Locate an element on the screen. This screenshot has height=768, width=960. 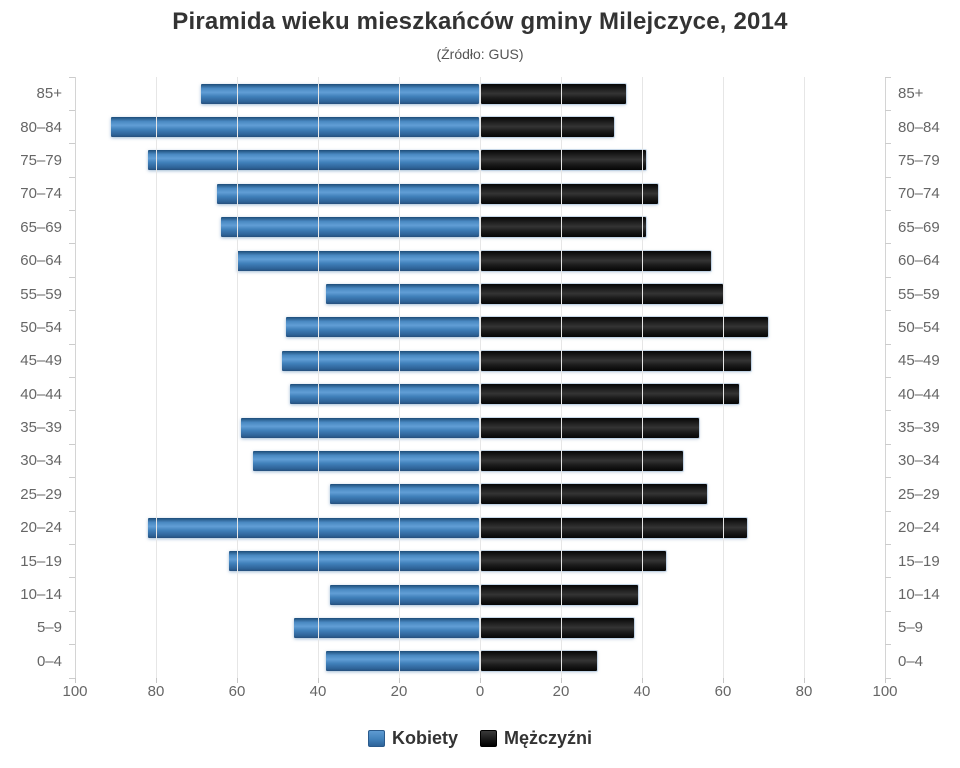
bar-mezczyzni-25–29 is located at coordinates (594, 494).